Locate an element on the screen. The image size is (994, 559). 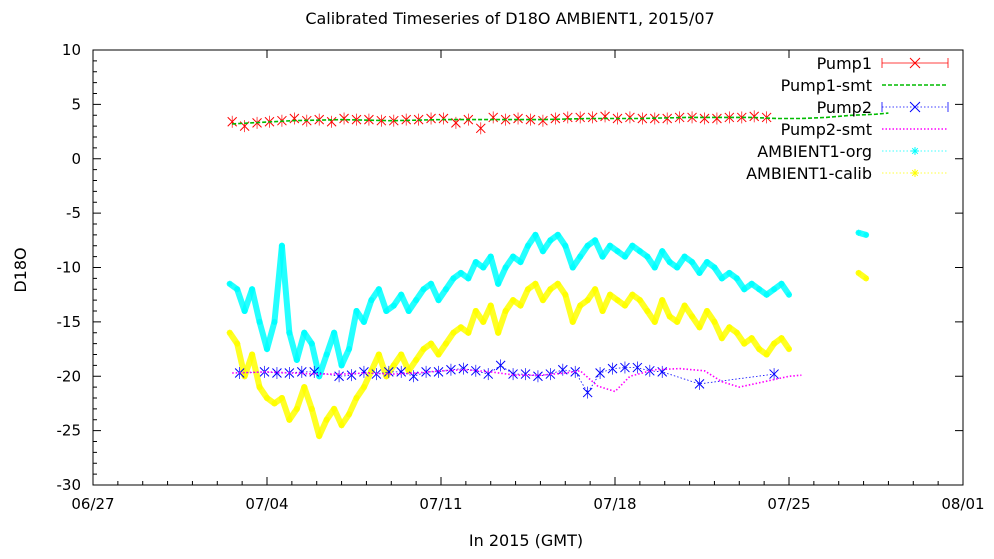
y-tick-label: -30 is located at coordinates (69, 485).